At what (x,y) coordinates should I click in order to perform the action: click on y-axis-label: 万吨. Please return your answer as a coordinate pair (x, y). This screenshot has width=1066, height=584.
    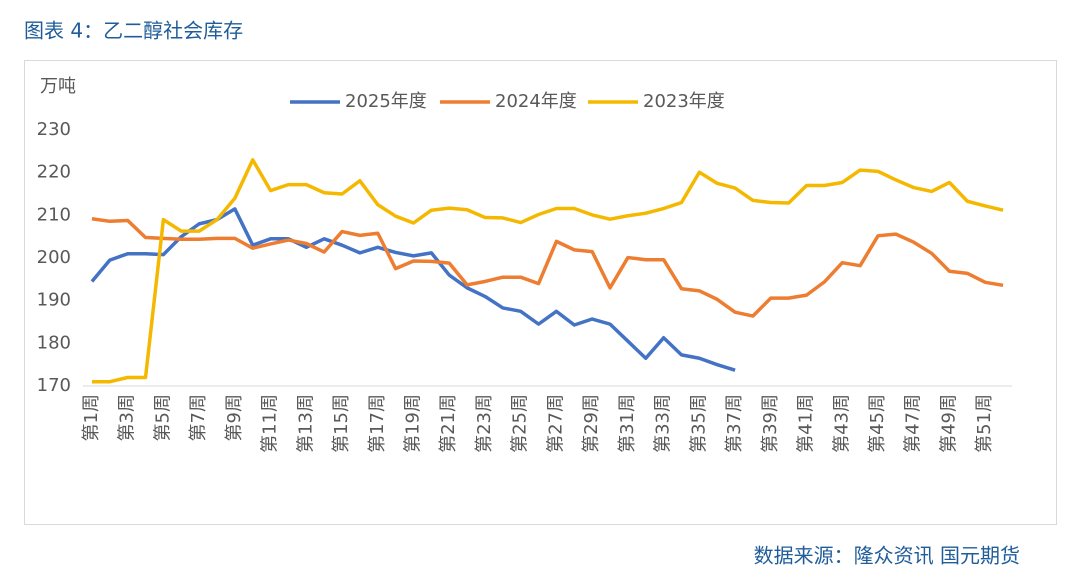
    Looking at the image, I should click on (58, 86).